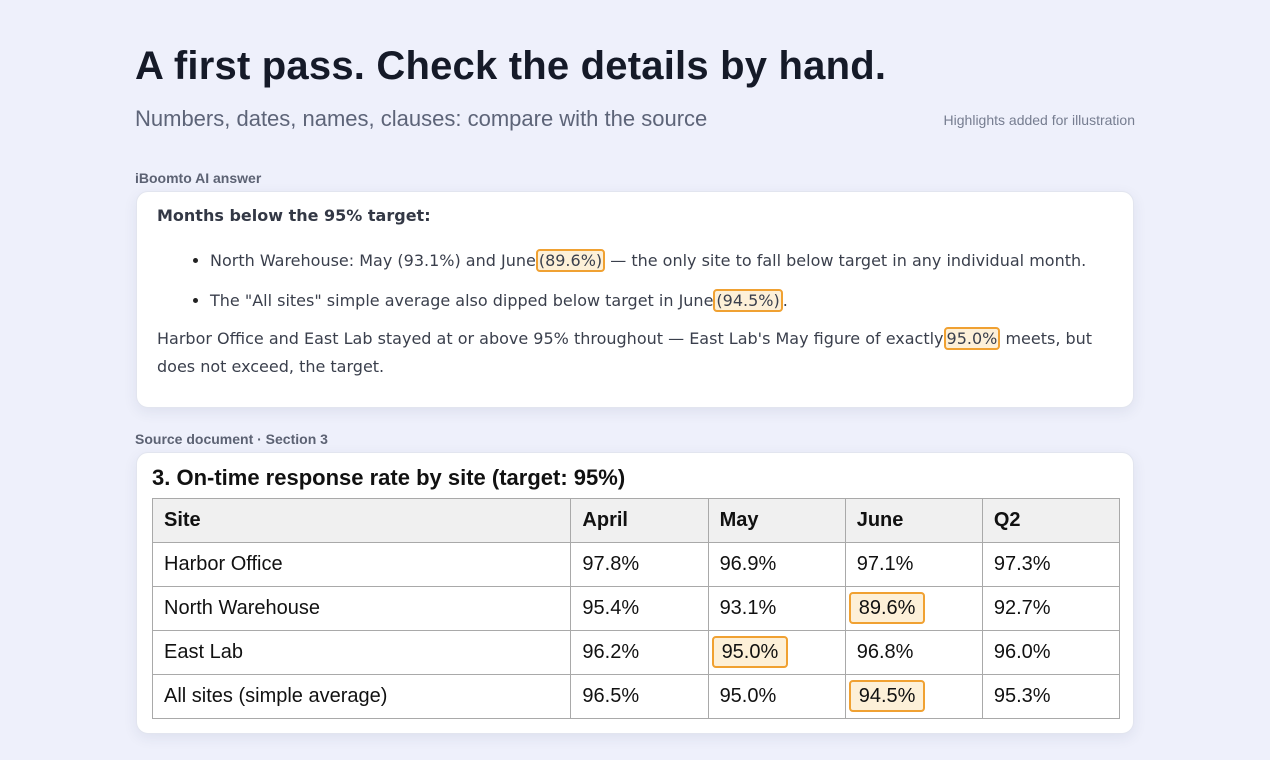 The width and height of the screenshot is (1270, 760). I want to click on source-section-label: Source document · Section 3, so click(231, 439).